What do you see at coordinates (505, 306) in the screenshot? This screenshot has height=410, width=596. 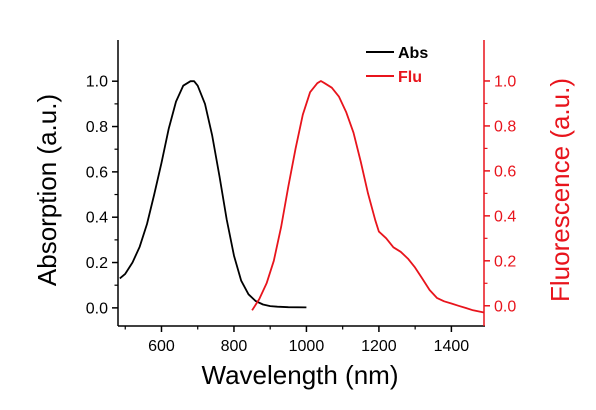 I see `right-y-tick-label: 0.0` at bounding box center [505, 306].